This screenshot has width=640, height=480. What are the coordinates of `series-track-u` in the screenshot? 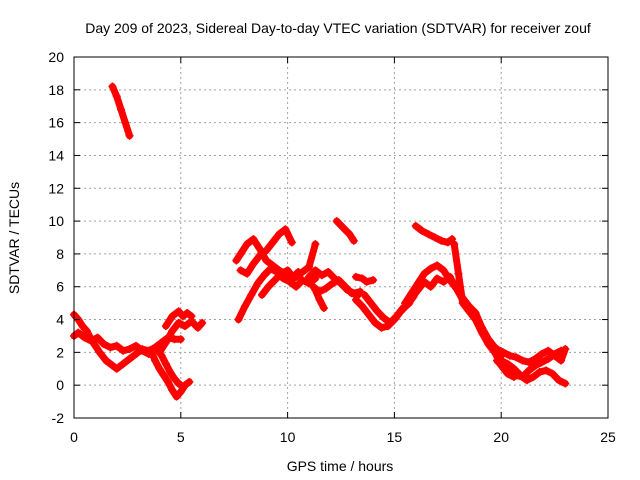 It's located at (434, 234).